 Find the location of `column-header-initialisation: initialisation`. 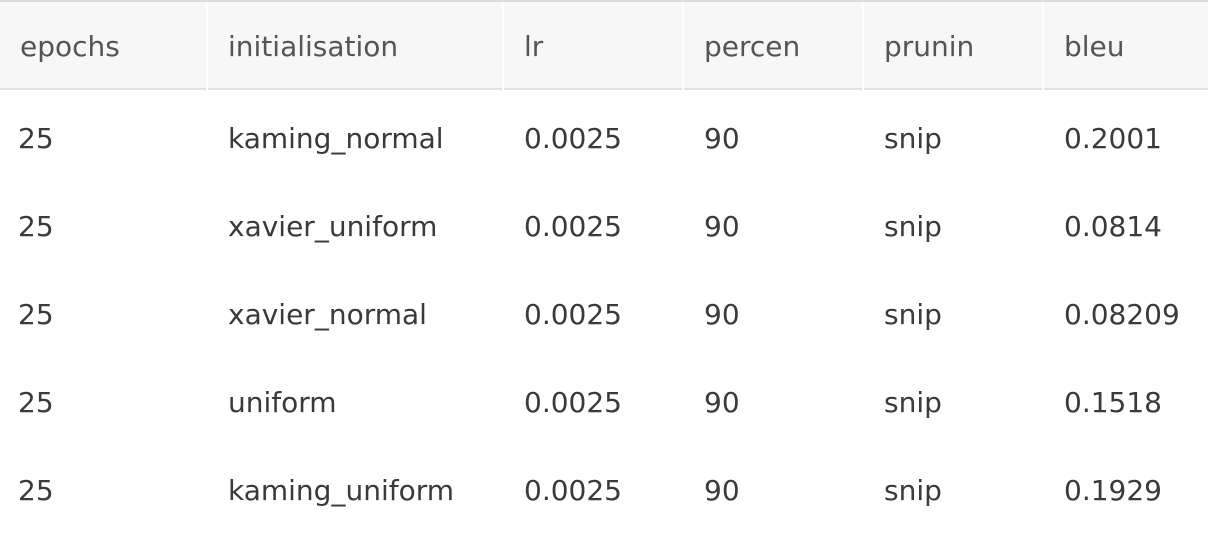

column-header-initialisation: initialisation is located at coordinates (356, 46).